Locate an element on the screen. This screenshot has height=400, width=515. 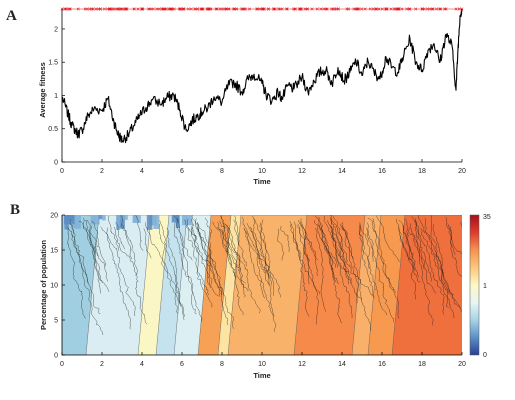
y-tick-label: 20 is located at coordinates (54, 216).